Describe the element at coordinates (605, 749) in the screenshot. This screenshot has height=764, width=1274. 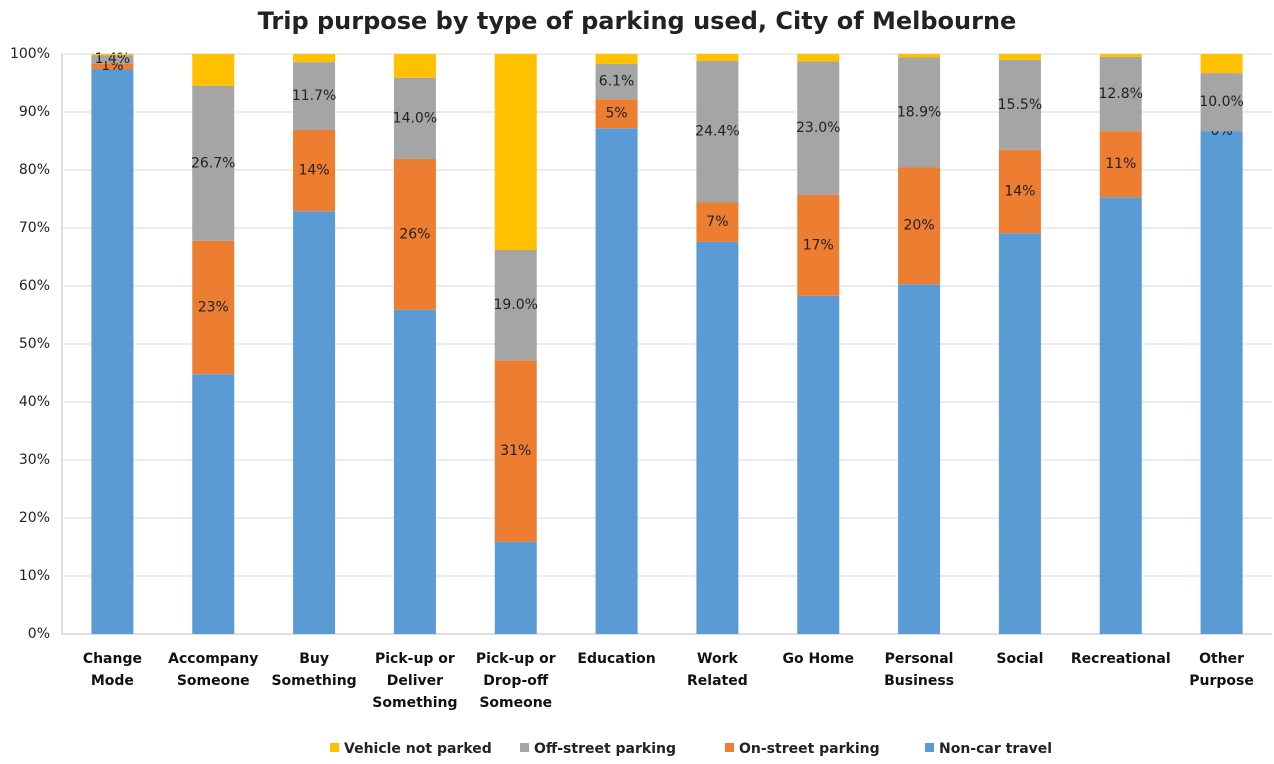
I see `legend-label: Off-street parking` at that location.